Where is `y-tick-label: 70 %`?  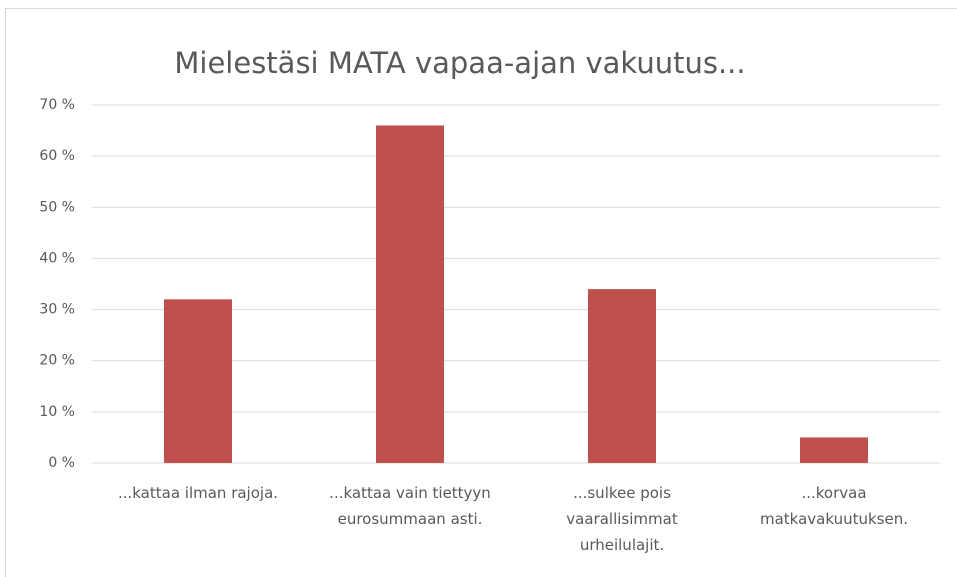
y-tick-label: 70 % is located at coordinates (57, 105).